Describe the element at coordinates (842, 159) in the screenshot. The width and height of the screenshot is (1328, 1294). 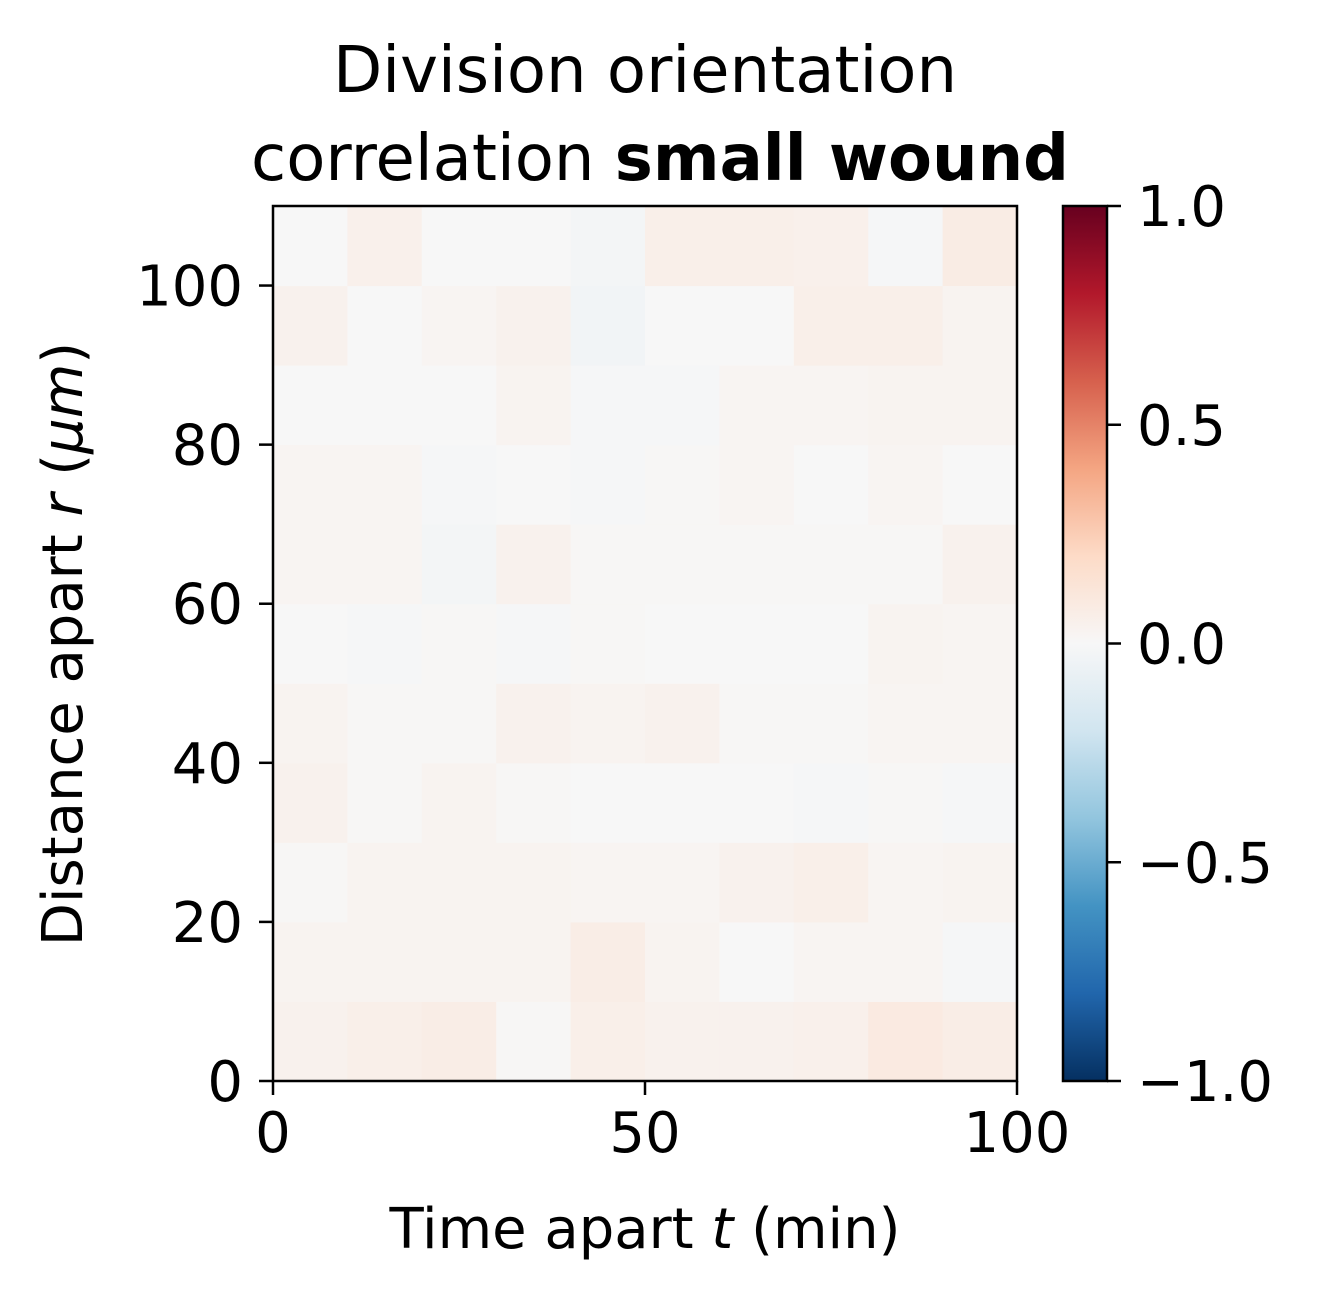
I see `chart-title-line2-bold: small wound` at that location.